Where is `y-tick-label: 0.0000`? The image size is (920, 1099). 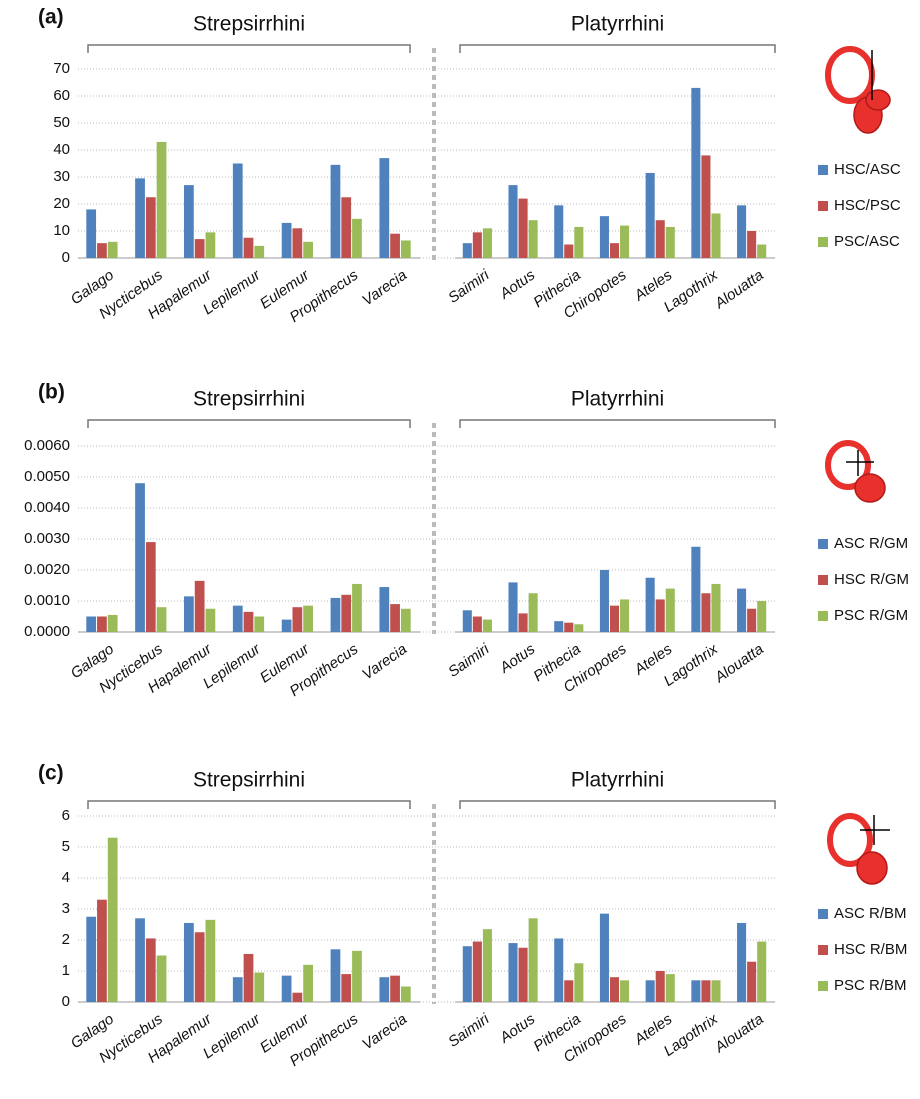
y-tick-label: 0.0000 is located at coordinates (47, 631).